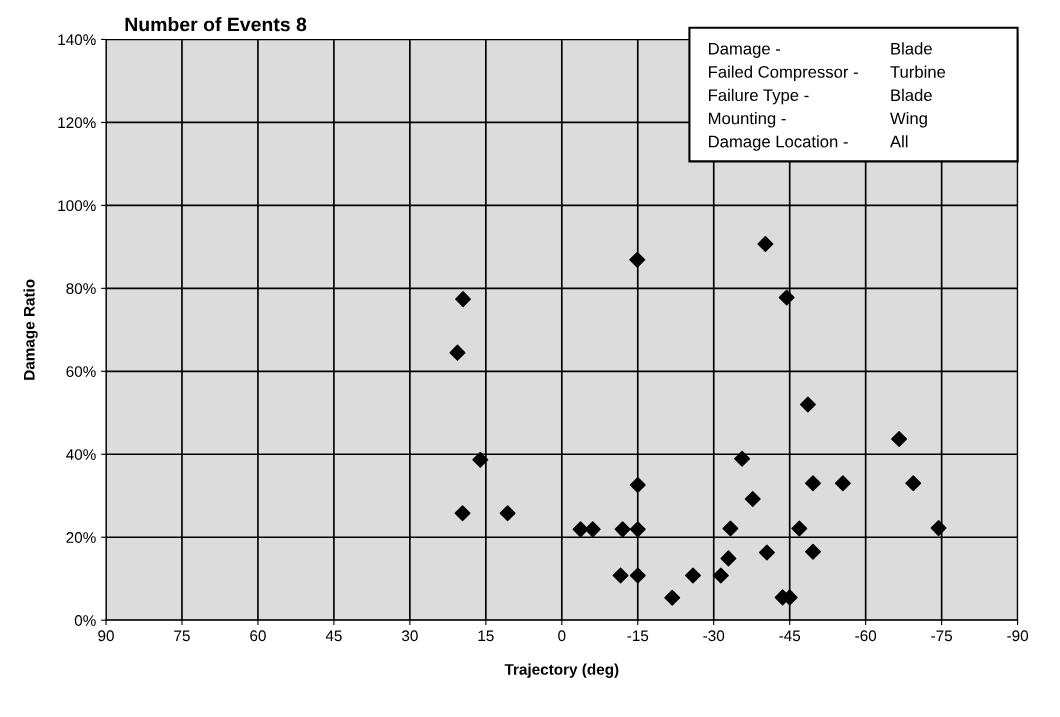 The width and height of the screenshot is (1060, 717). I want to click on x-tick-label: -15, so click(638, 636).